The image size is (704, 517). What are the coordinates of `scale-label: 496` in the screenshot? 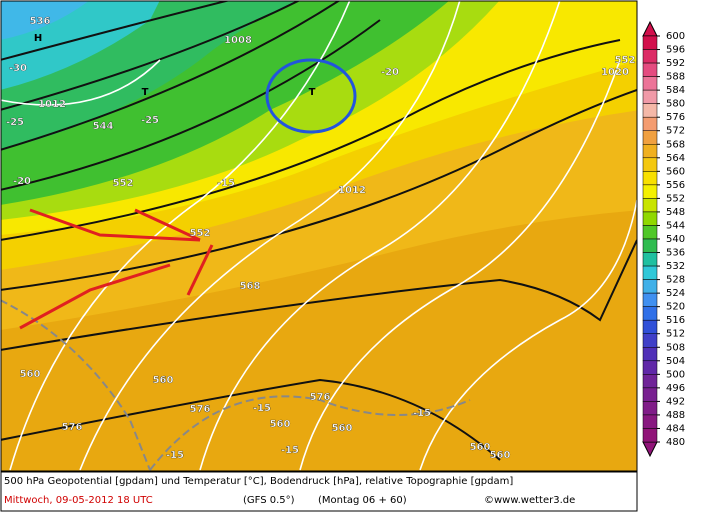 It's located at (675, 388).